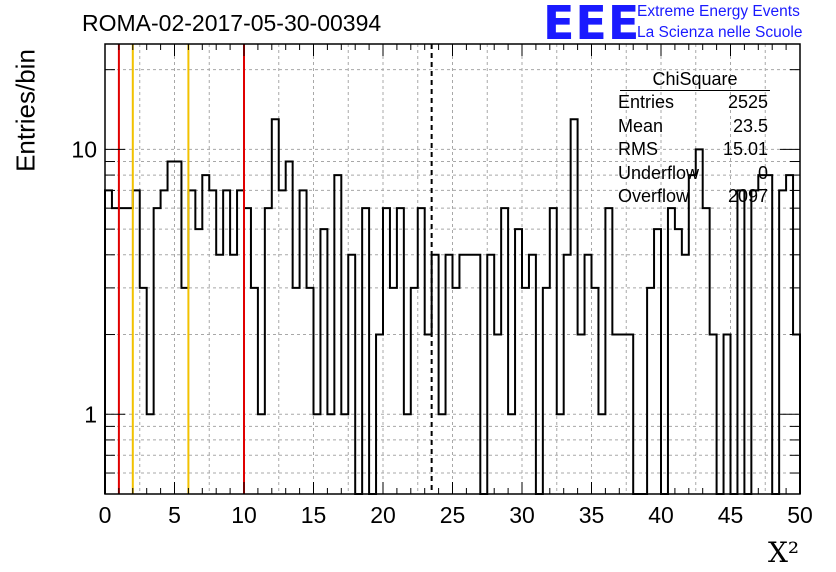 This screenshot has height=572, width=836. What do you see at coordinates (747, 196) in the screenshot?
I see `stats-value: 2097` at bounding box center [747, 196].